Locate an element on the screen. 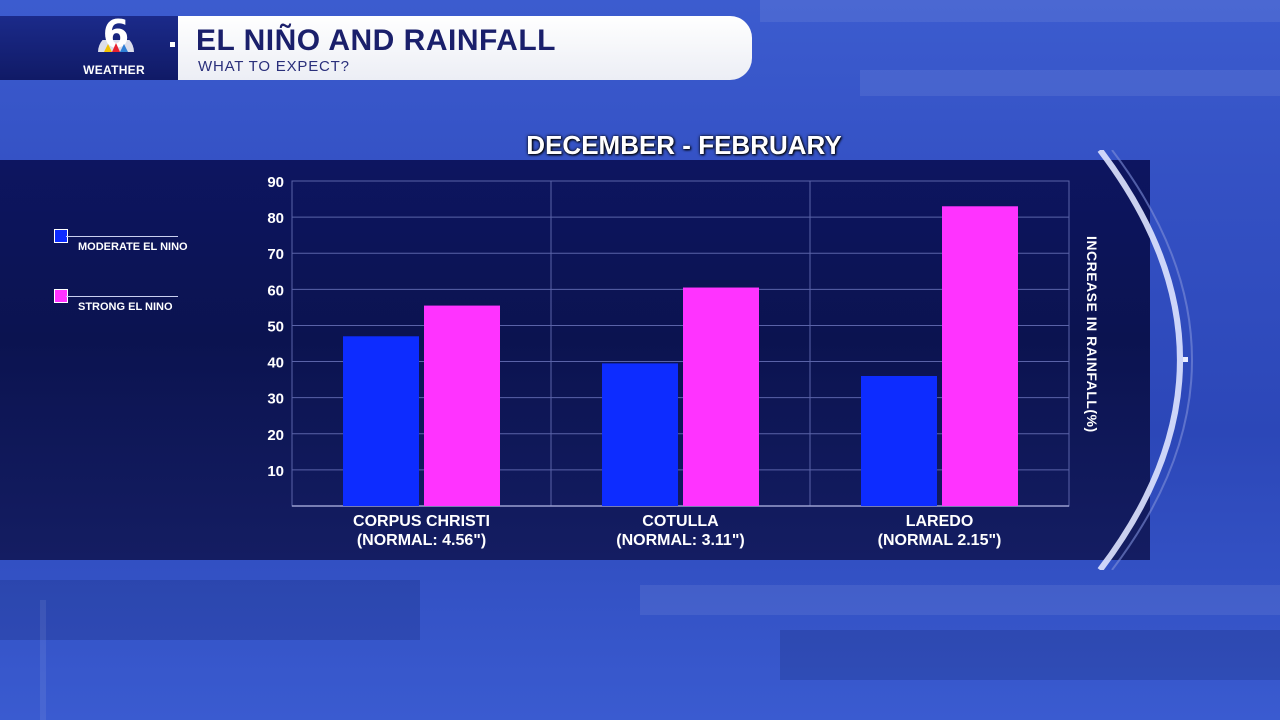 This screenshot has height=720, width=1280. decorative-arc is located at coordinates (1145, 360).